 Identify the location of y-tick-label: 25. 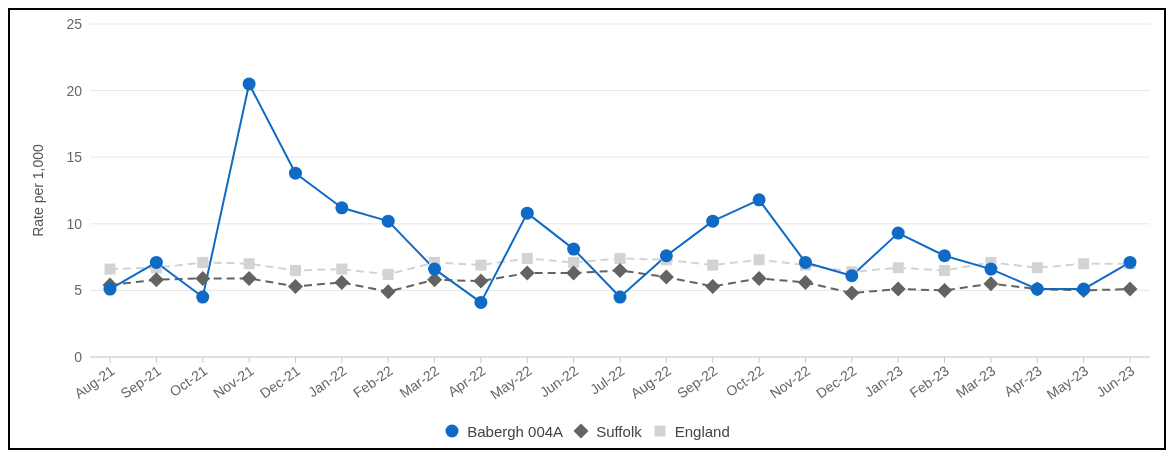
(74, 23).